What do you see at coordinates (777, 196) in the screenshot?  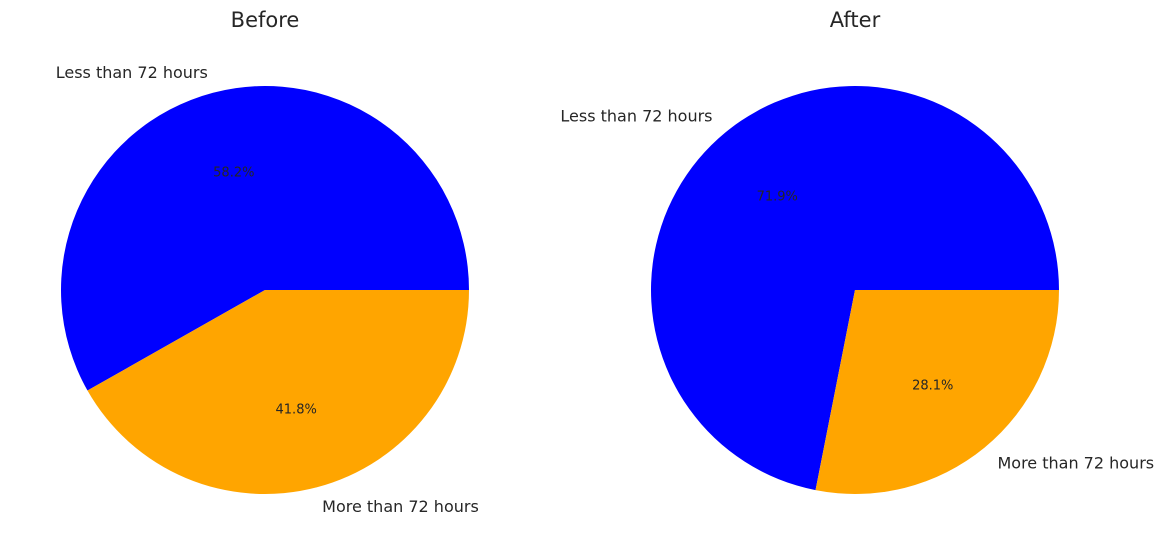 I see `pct-label-after-0: 71.9%` at bounding box center [777, 196].